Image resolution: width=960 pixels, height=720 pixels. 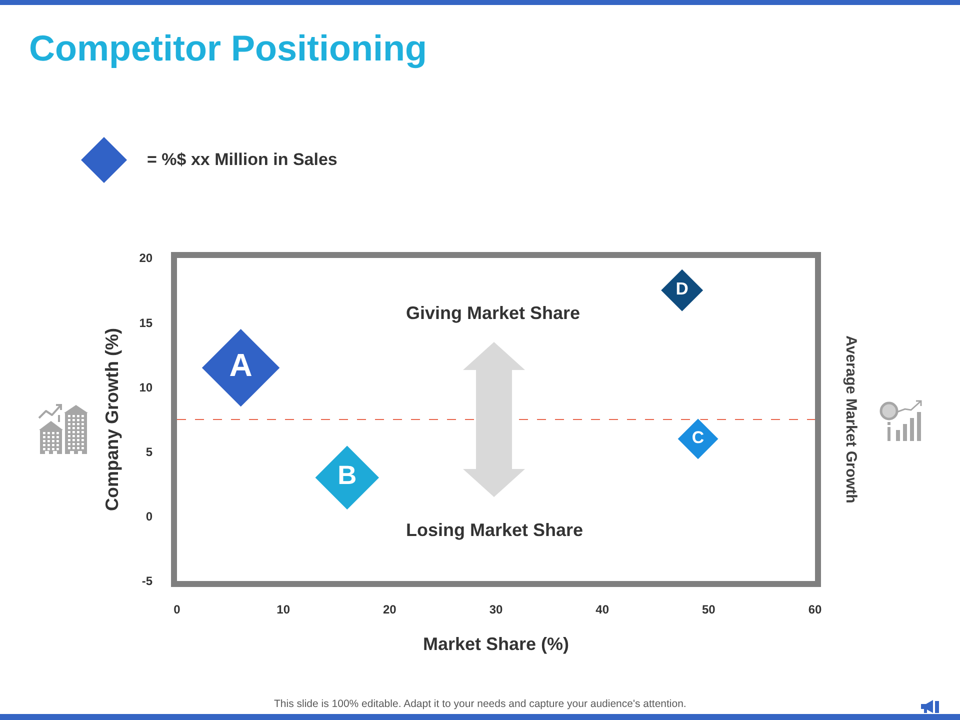 I want to click on x-tick-label: 60, so click(x=815, y=609).